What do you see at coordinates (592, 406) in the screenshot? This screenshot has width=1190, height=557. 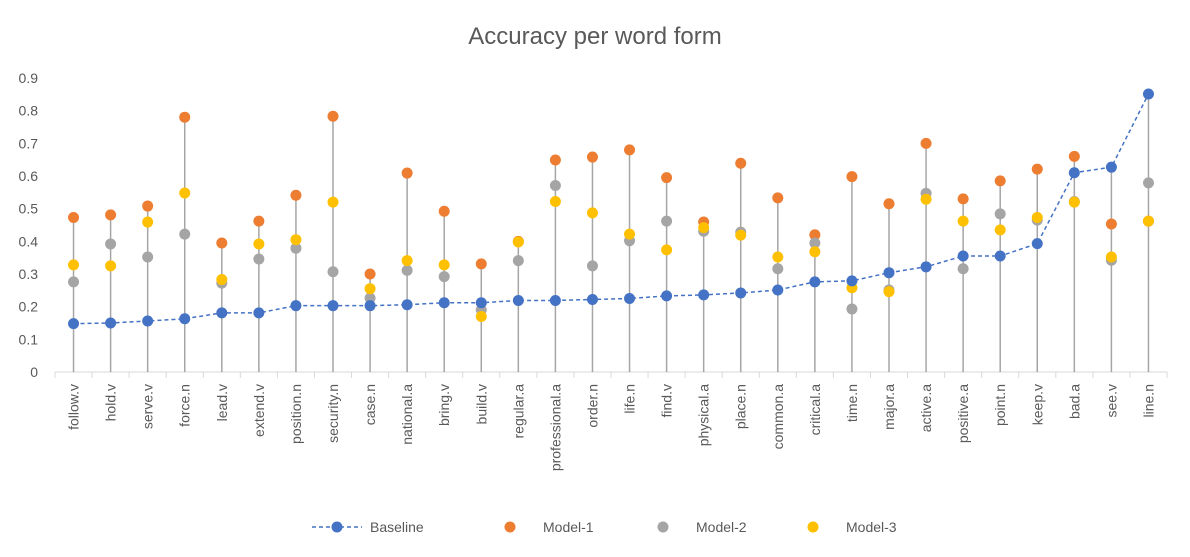 I see `x-category-label: order.n` at bounding box center [592, 406].